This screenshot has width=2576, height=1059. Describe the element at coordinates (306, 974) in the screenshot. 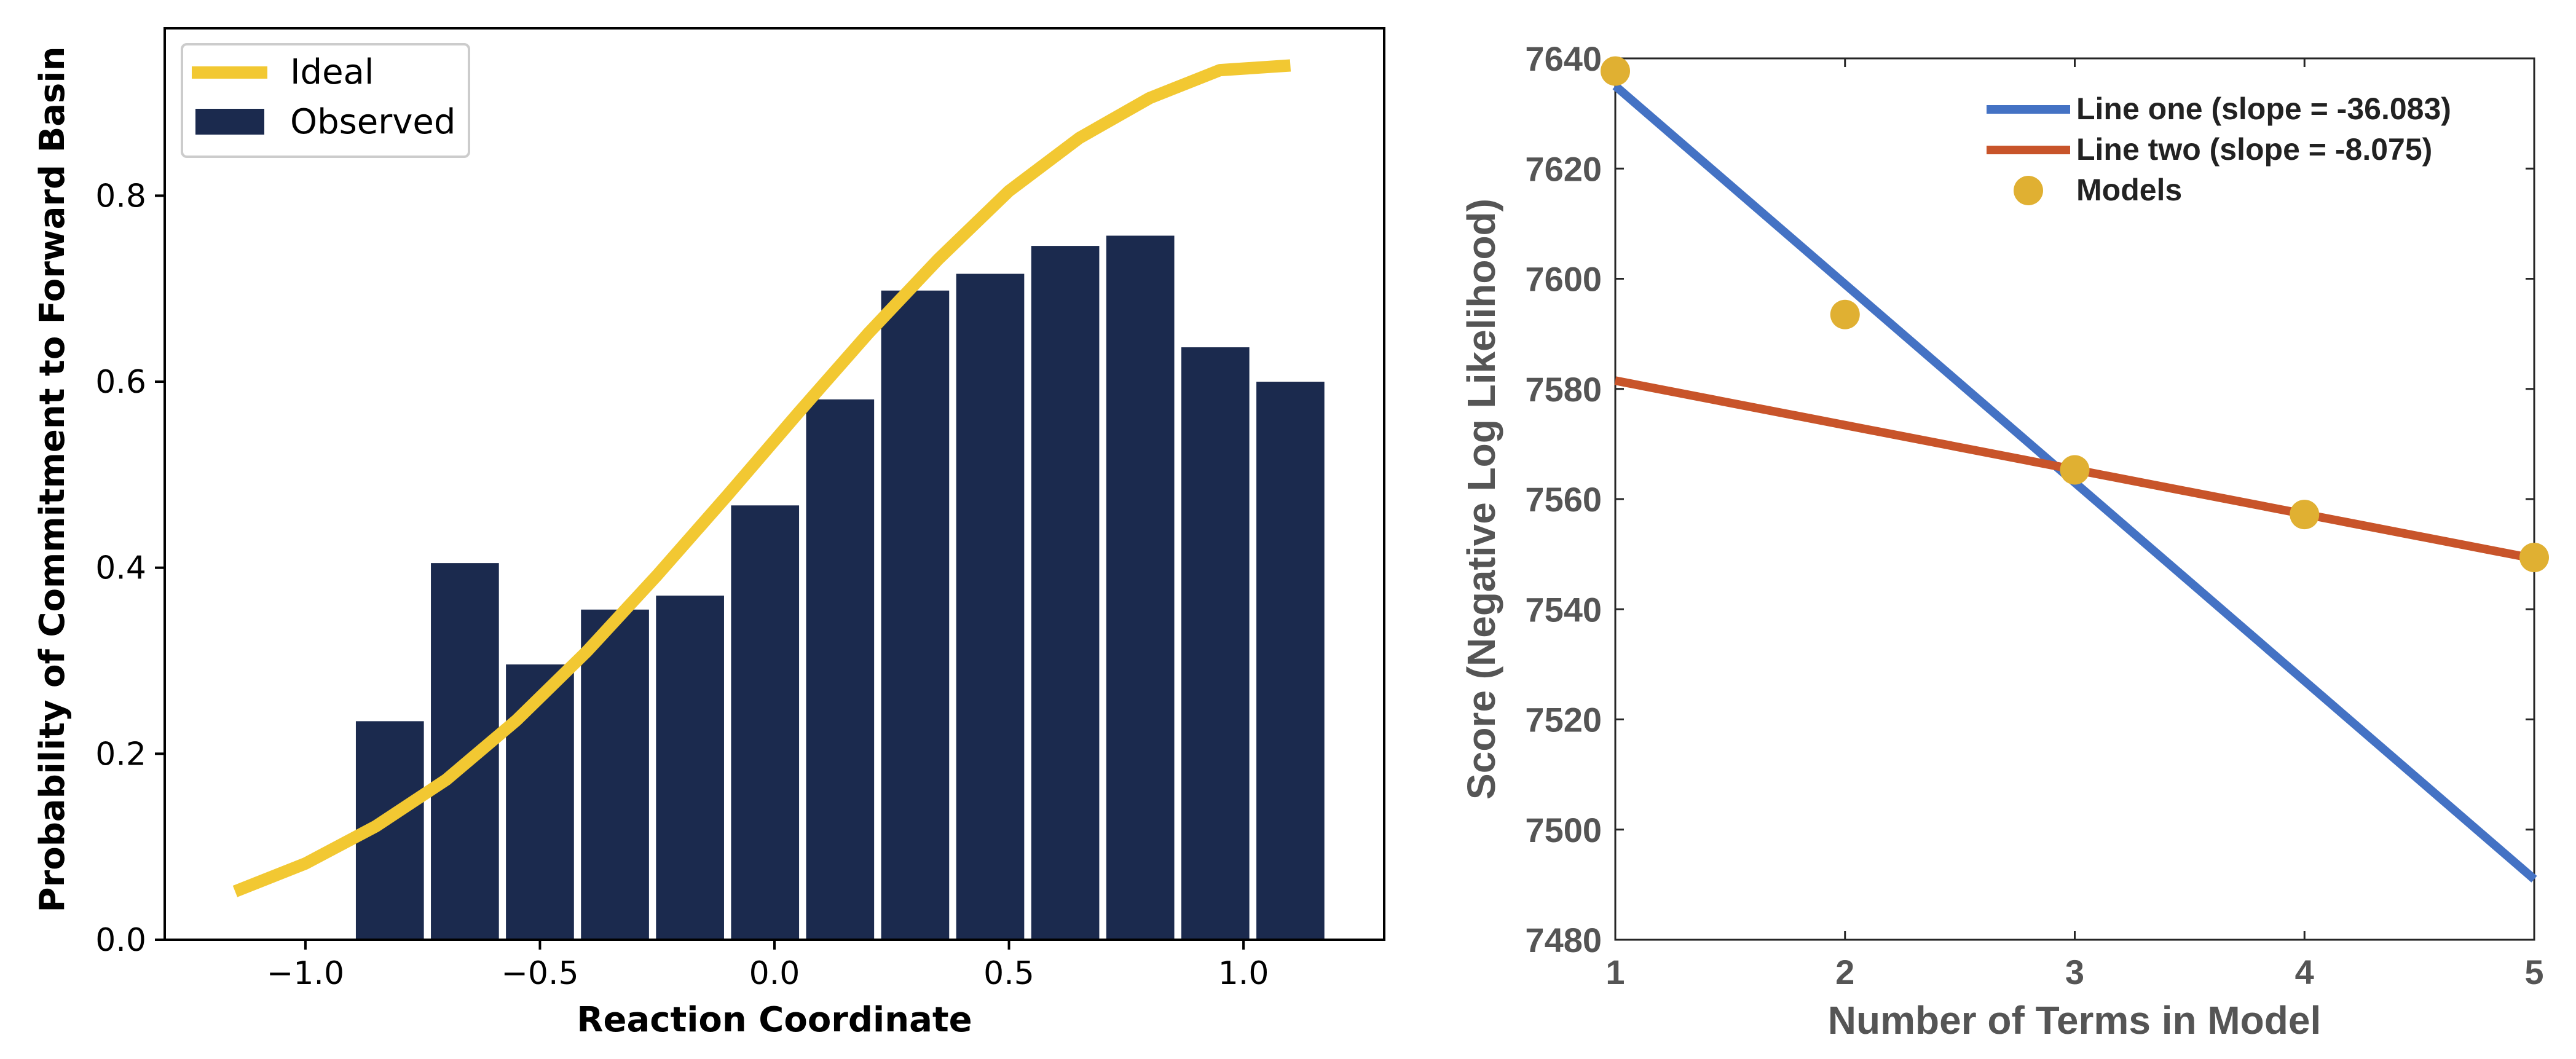

I see `left-x-tick-label: −1.0` at that location.